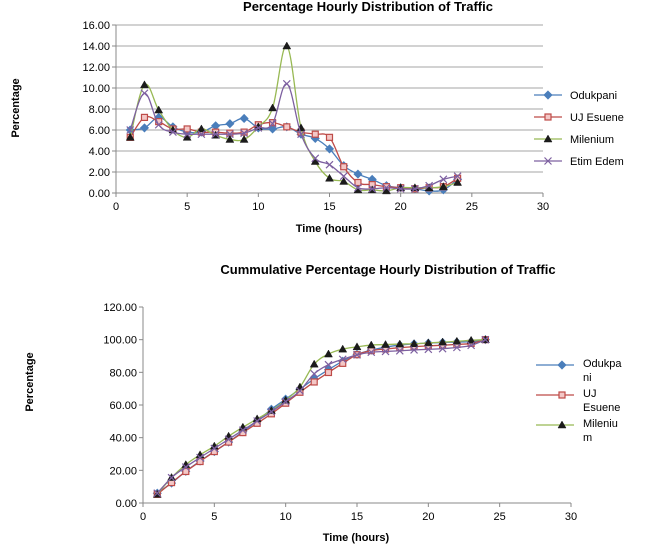  I want to click on x-tick-label: 20, so click(401, 207).